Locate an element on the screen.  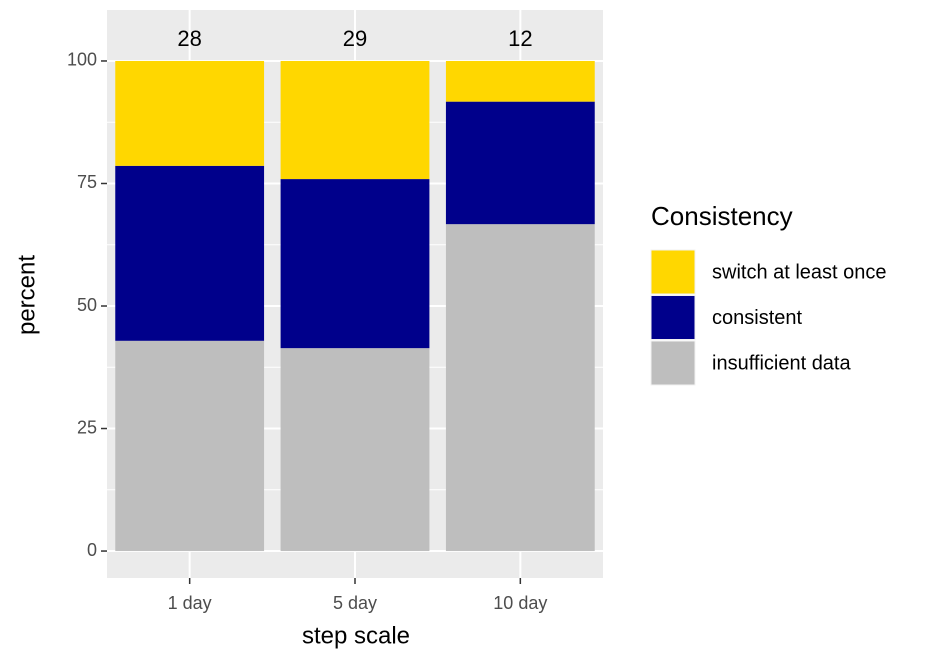
count-label: 12 is located at coordinates (520, 38).